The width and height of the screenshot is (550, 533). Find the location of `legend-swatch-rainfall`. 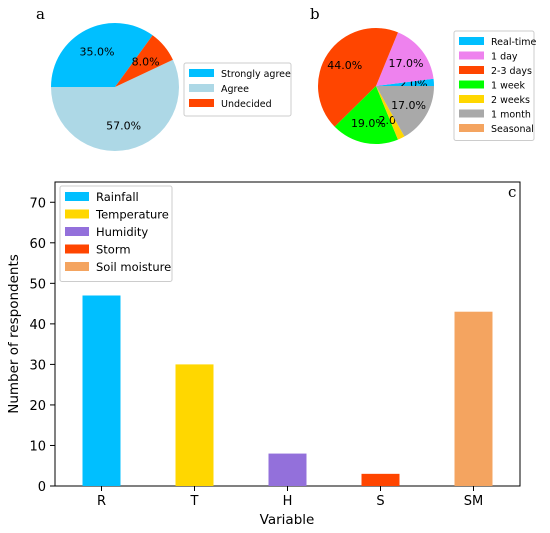

legend-swatch-rainfall is located at coordinates (77, 196).